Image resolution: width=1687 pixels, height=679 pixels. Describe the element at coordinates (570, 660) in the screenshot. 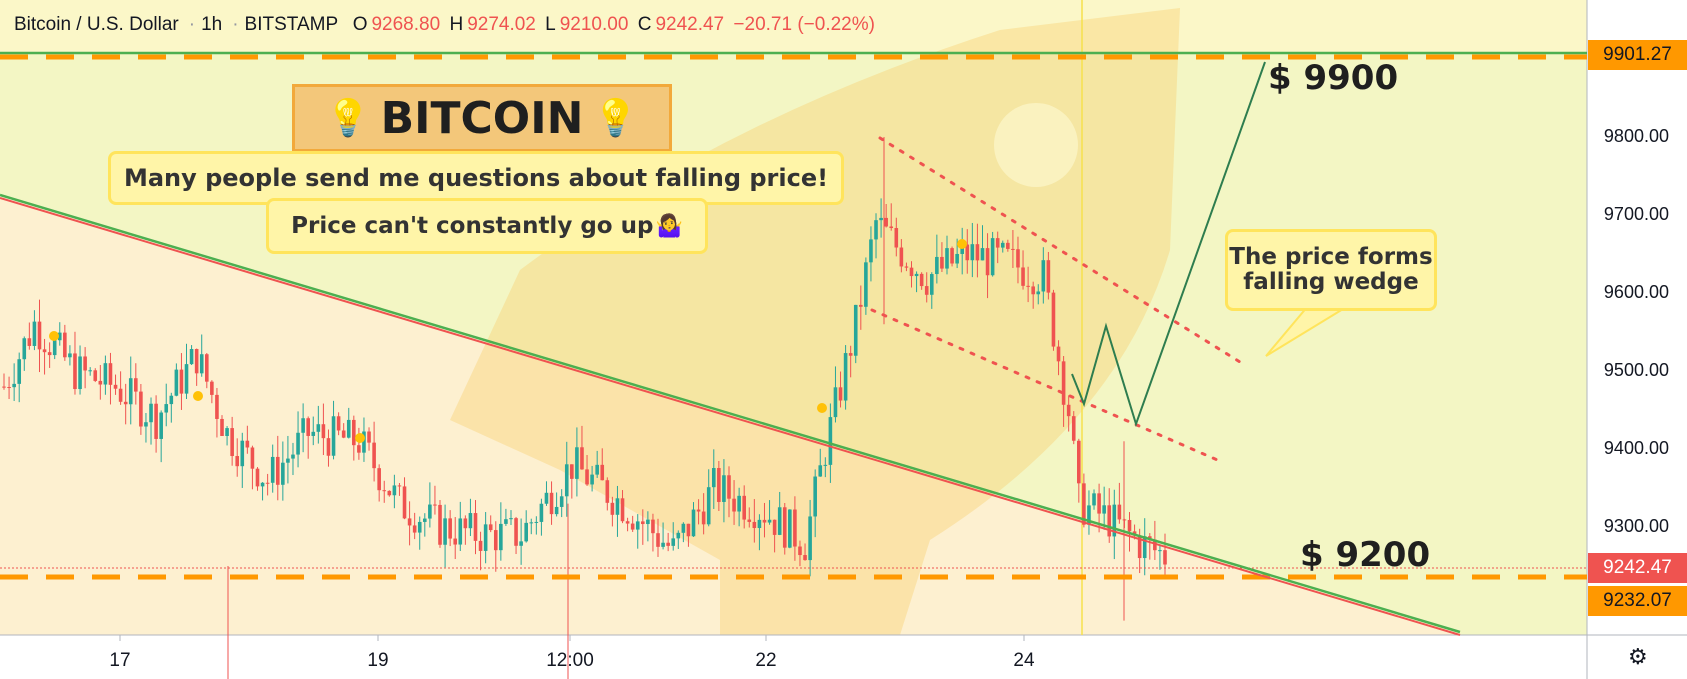

I see `time-tick: 12:00` at that location.